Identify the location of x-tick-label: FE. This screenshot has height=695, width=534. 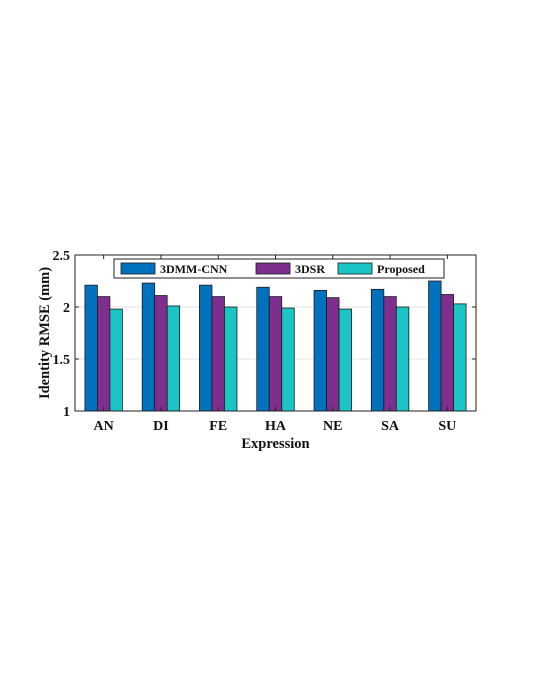
(218, 426).